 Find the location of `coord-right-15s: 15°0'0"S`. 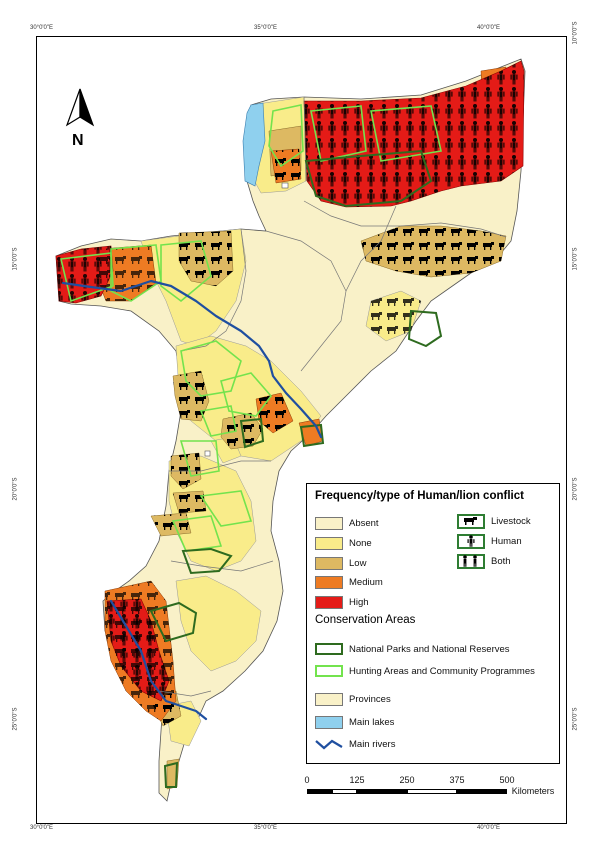

coord-right-15s: 15°0'0"S is located at coordinates (575, 259).